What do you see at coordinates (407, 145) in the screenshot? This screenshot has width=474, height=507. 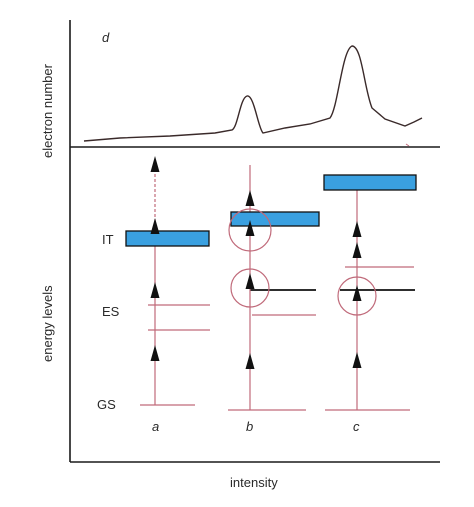 I see `curve-tick-mark` at bounding box center [407, 145].